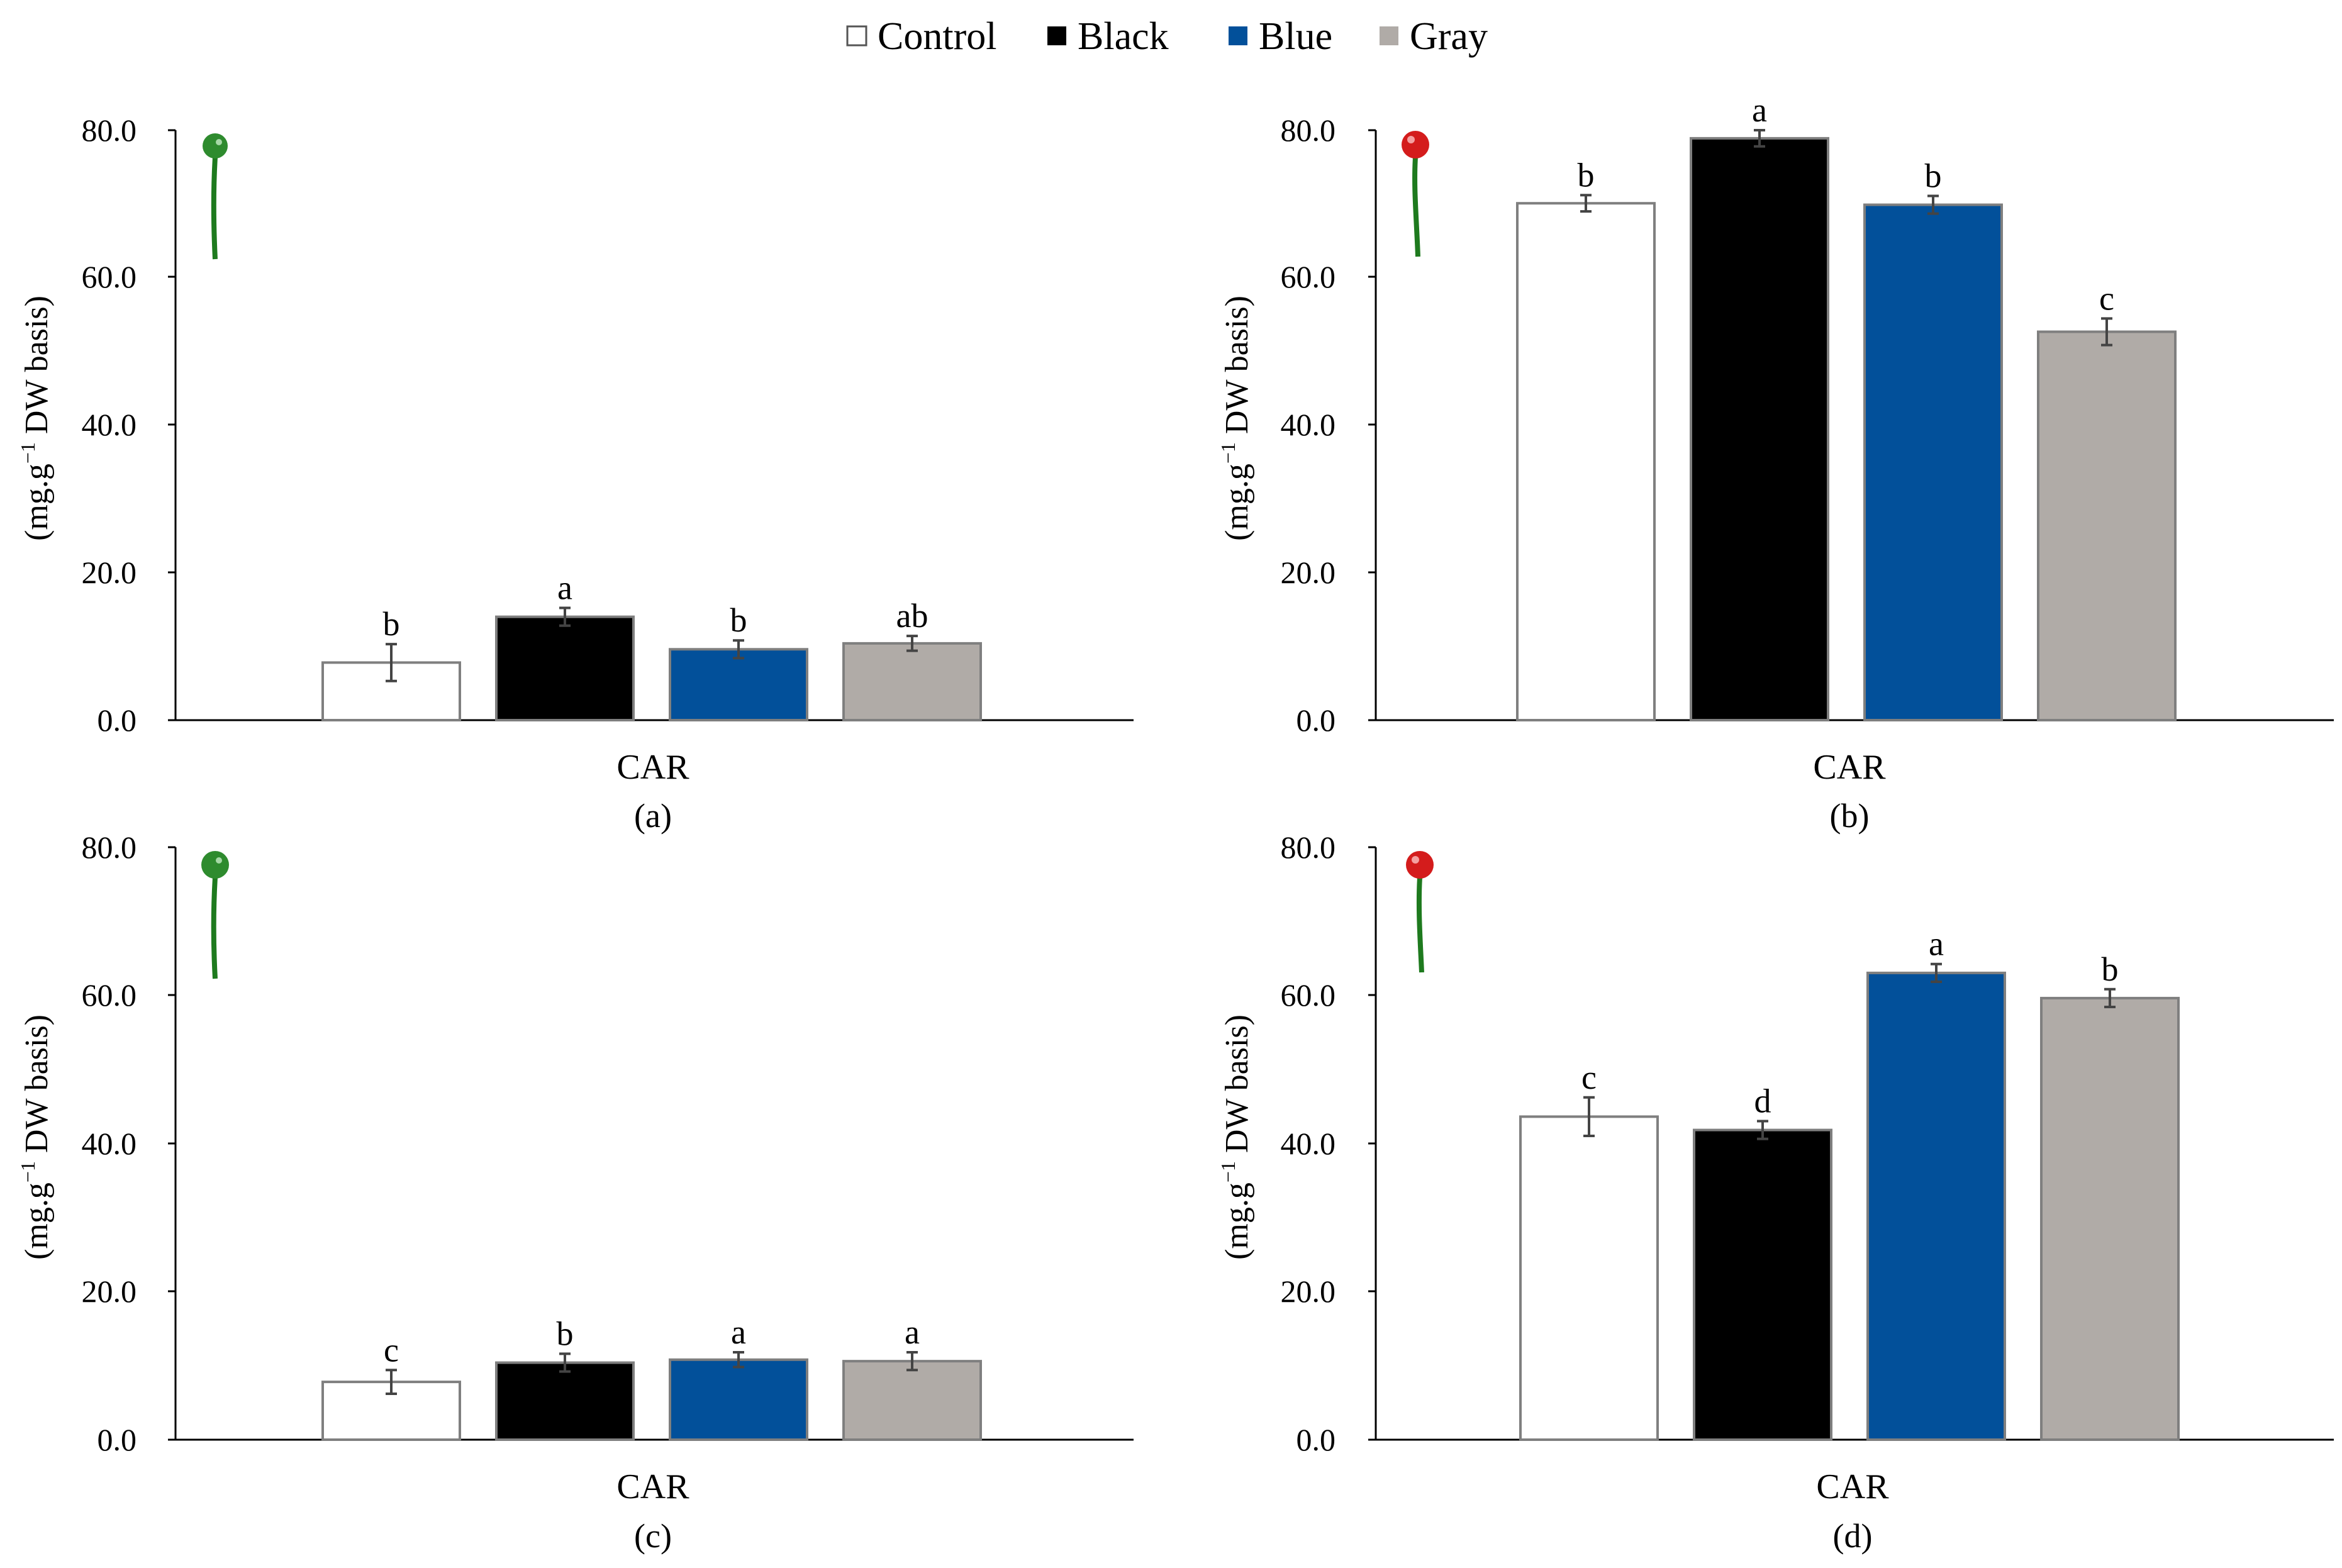 The height and width of the screenshot is (1568, 2342). What do you see at coordinates (2106, 298) in the screenshot?
I see `significance-letter-gray: c` at bounding box center [2106, 298].